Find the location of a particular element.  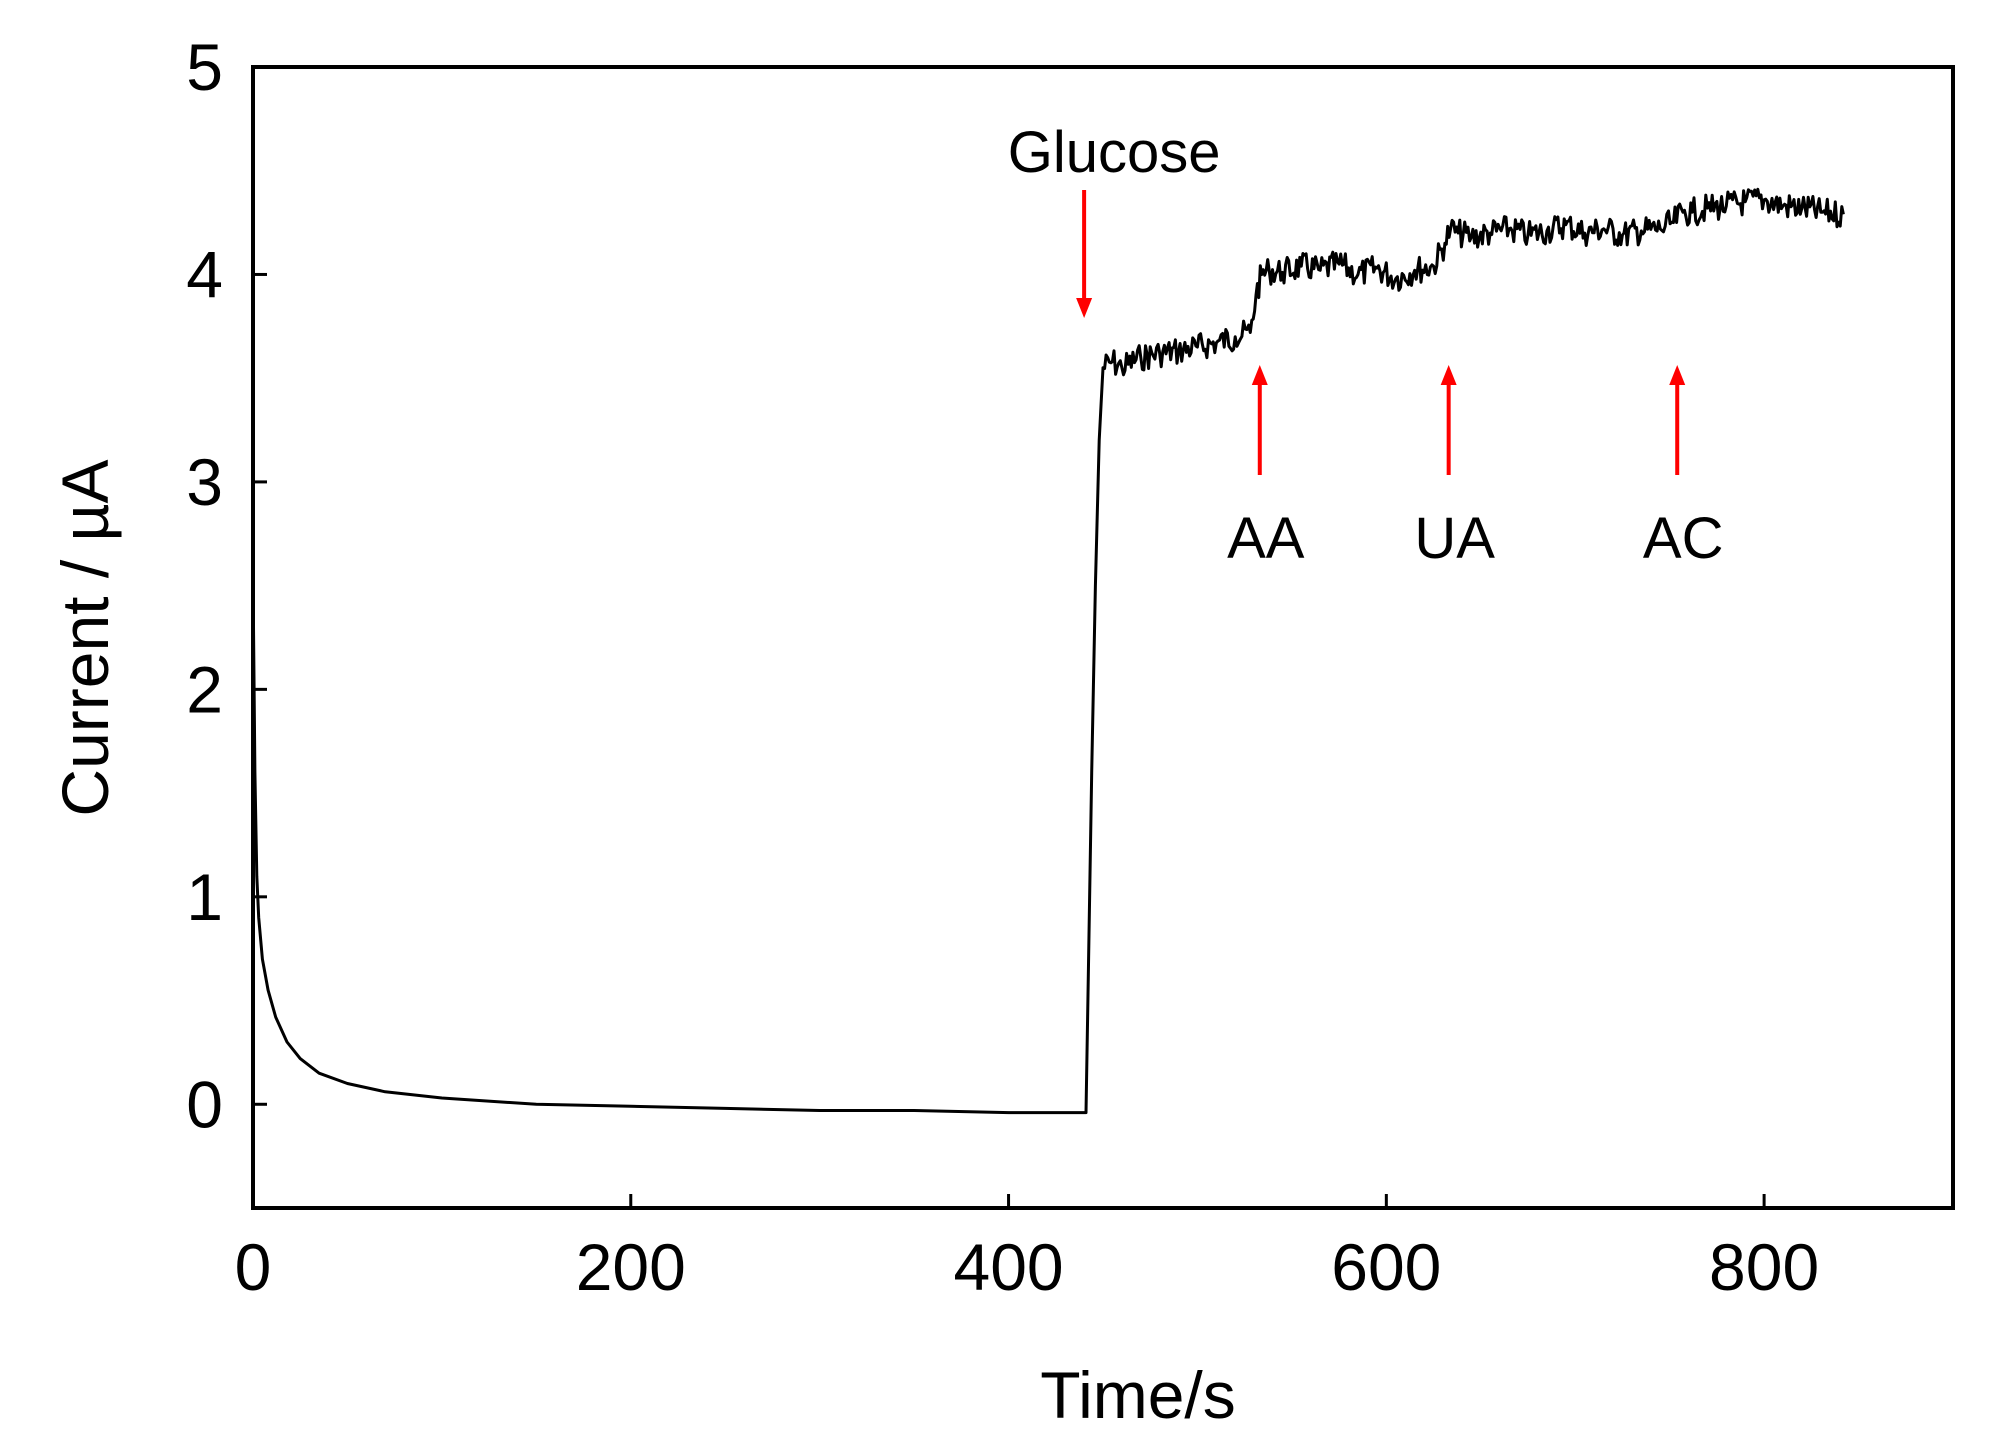

y-tick-label: 1 is located at coordinates (204, 897).